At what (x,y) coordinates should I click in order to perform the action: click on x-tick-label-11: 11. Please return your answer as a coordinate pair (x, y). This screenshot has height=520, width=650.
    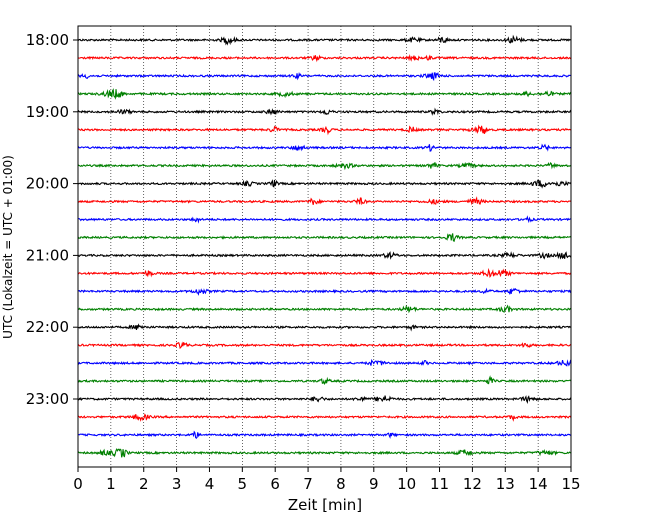
    Looking at the image, I should click on (439, 484).